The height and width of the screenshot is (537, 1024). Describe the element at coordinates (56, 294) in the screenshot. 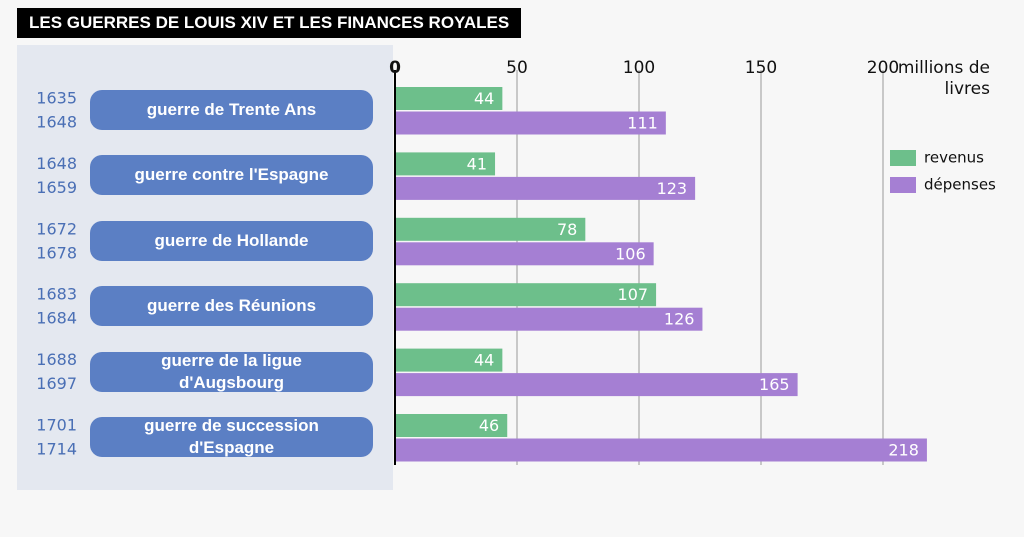

I see `start-year: 1683` at that location.